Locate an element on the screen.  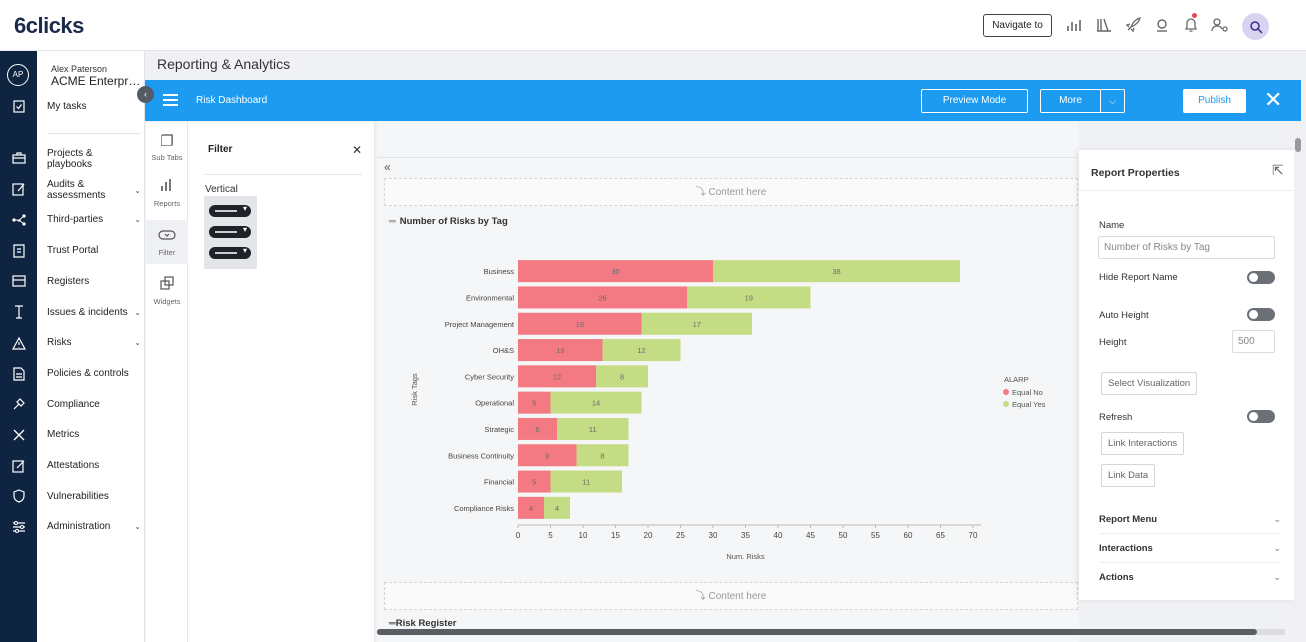
sidebar-item-my-tasks: My tasks is located at coordinates (95, 106).